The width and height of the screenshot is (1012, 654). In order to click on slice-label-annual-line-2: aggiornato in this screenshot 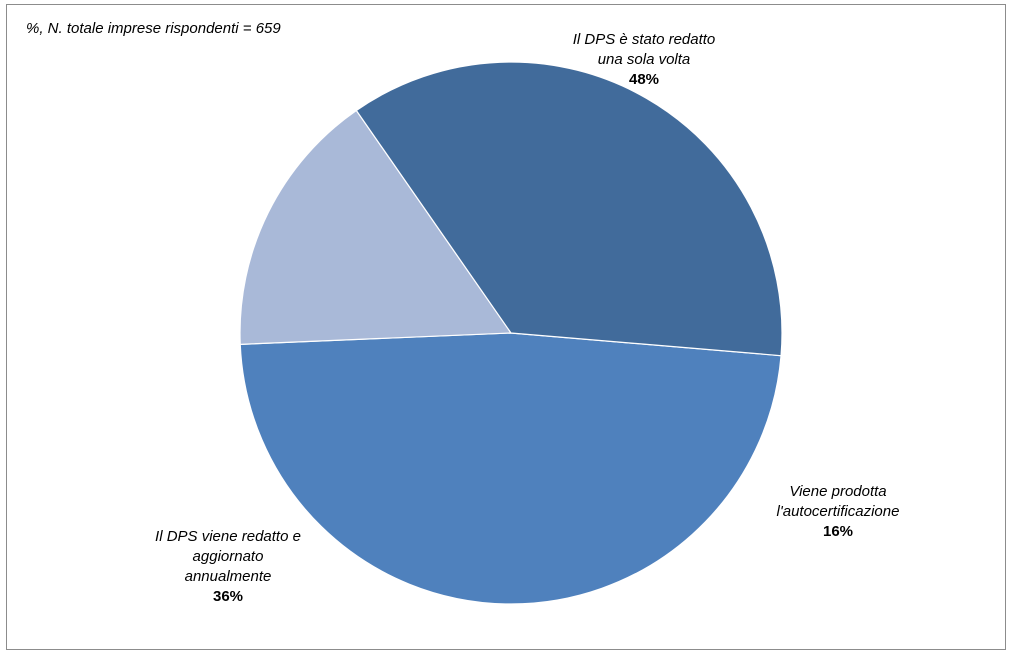, I will do `click(228, 556)`.